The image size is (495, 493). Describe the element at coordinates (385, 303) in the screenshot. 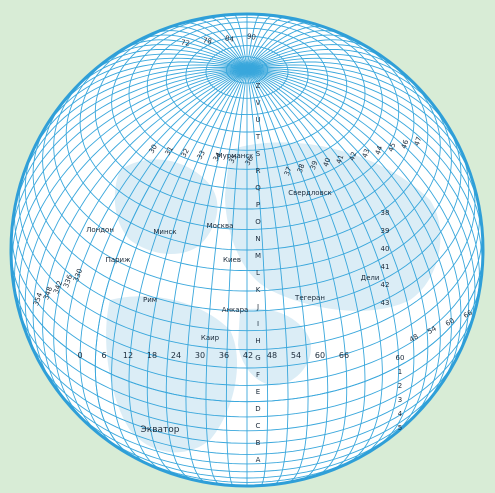

I see `zone-number-lower: 43` at that location.